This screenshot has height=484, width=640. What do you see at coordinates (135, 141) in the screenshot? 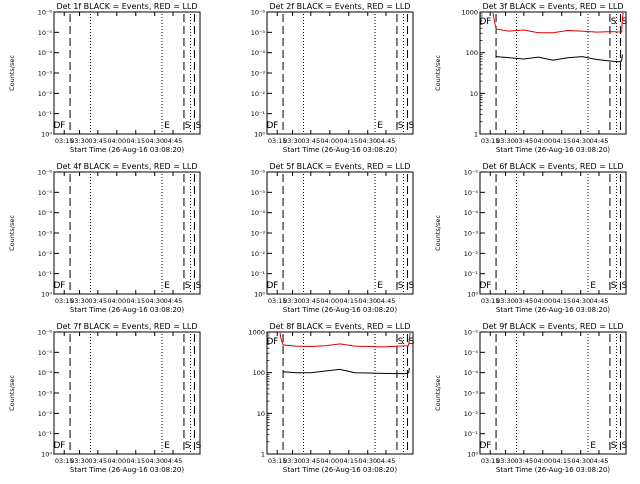
I see `det-1f-xtick-label: 04:15` at bounding box center [135, 141].